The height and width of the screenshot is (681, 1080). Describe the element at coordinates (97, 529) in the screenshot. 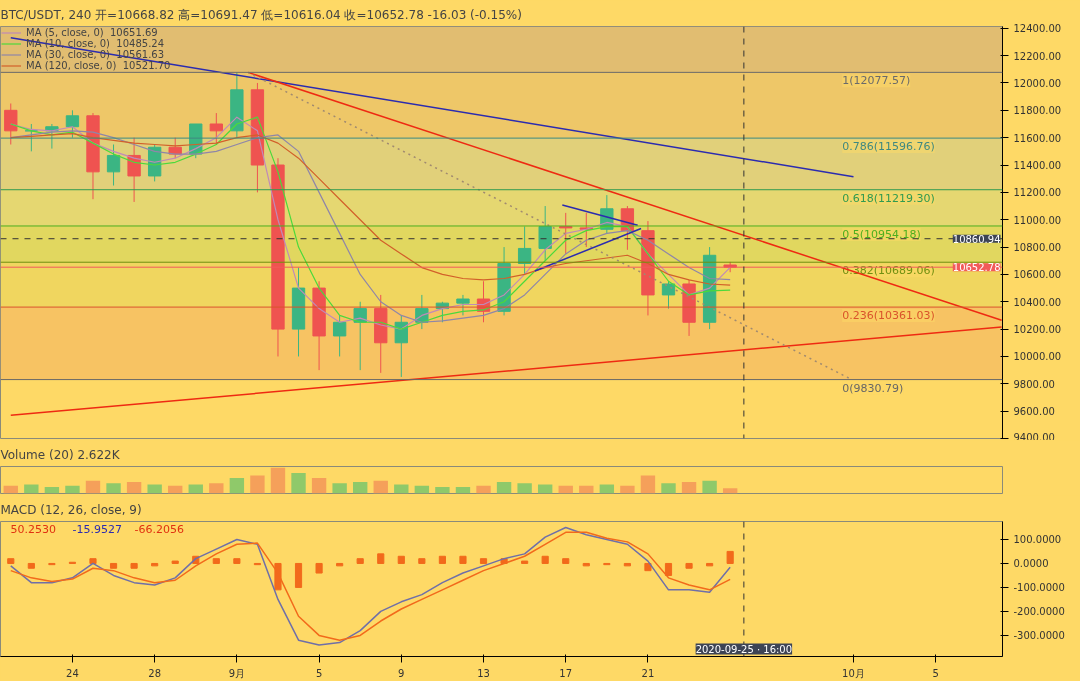

I see `annotation: -15.9527` at that location.